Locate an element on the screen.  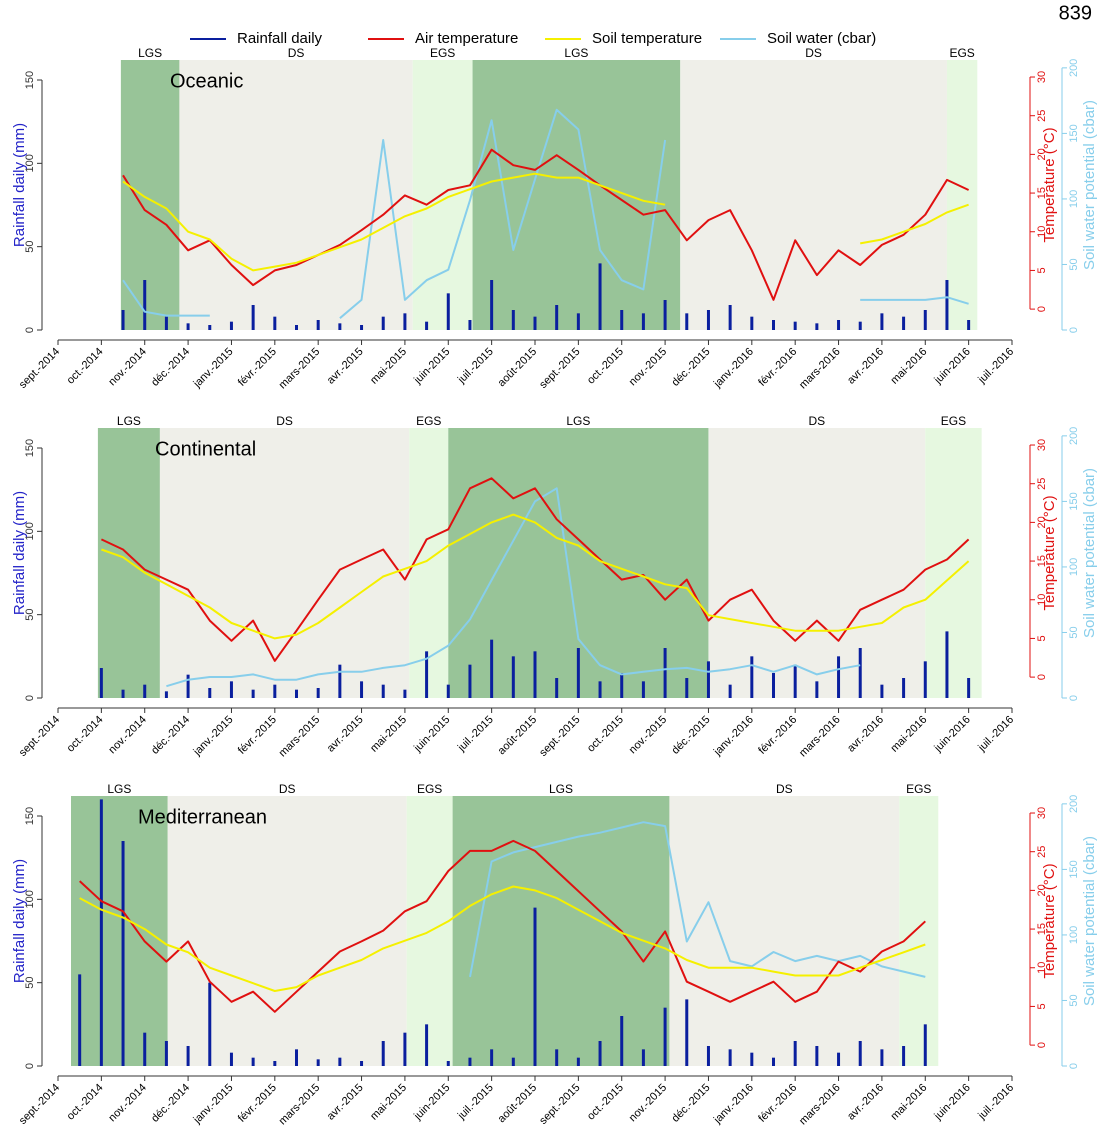
x-tick-label: avr.-2016 is located at coordinates (865, 366).